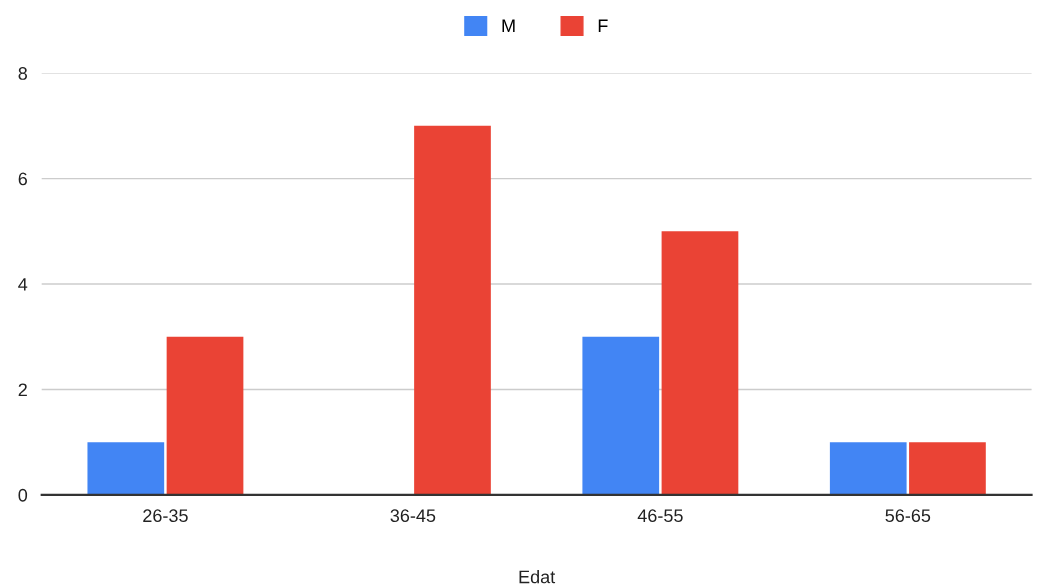  Describe the element at coordinates (23, 495) in the screenshot. I see `y-tick-label: 0` at that location.